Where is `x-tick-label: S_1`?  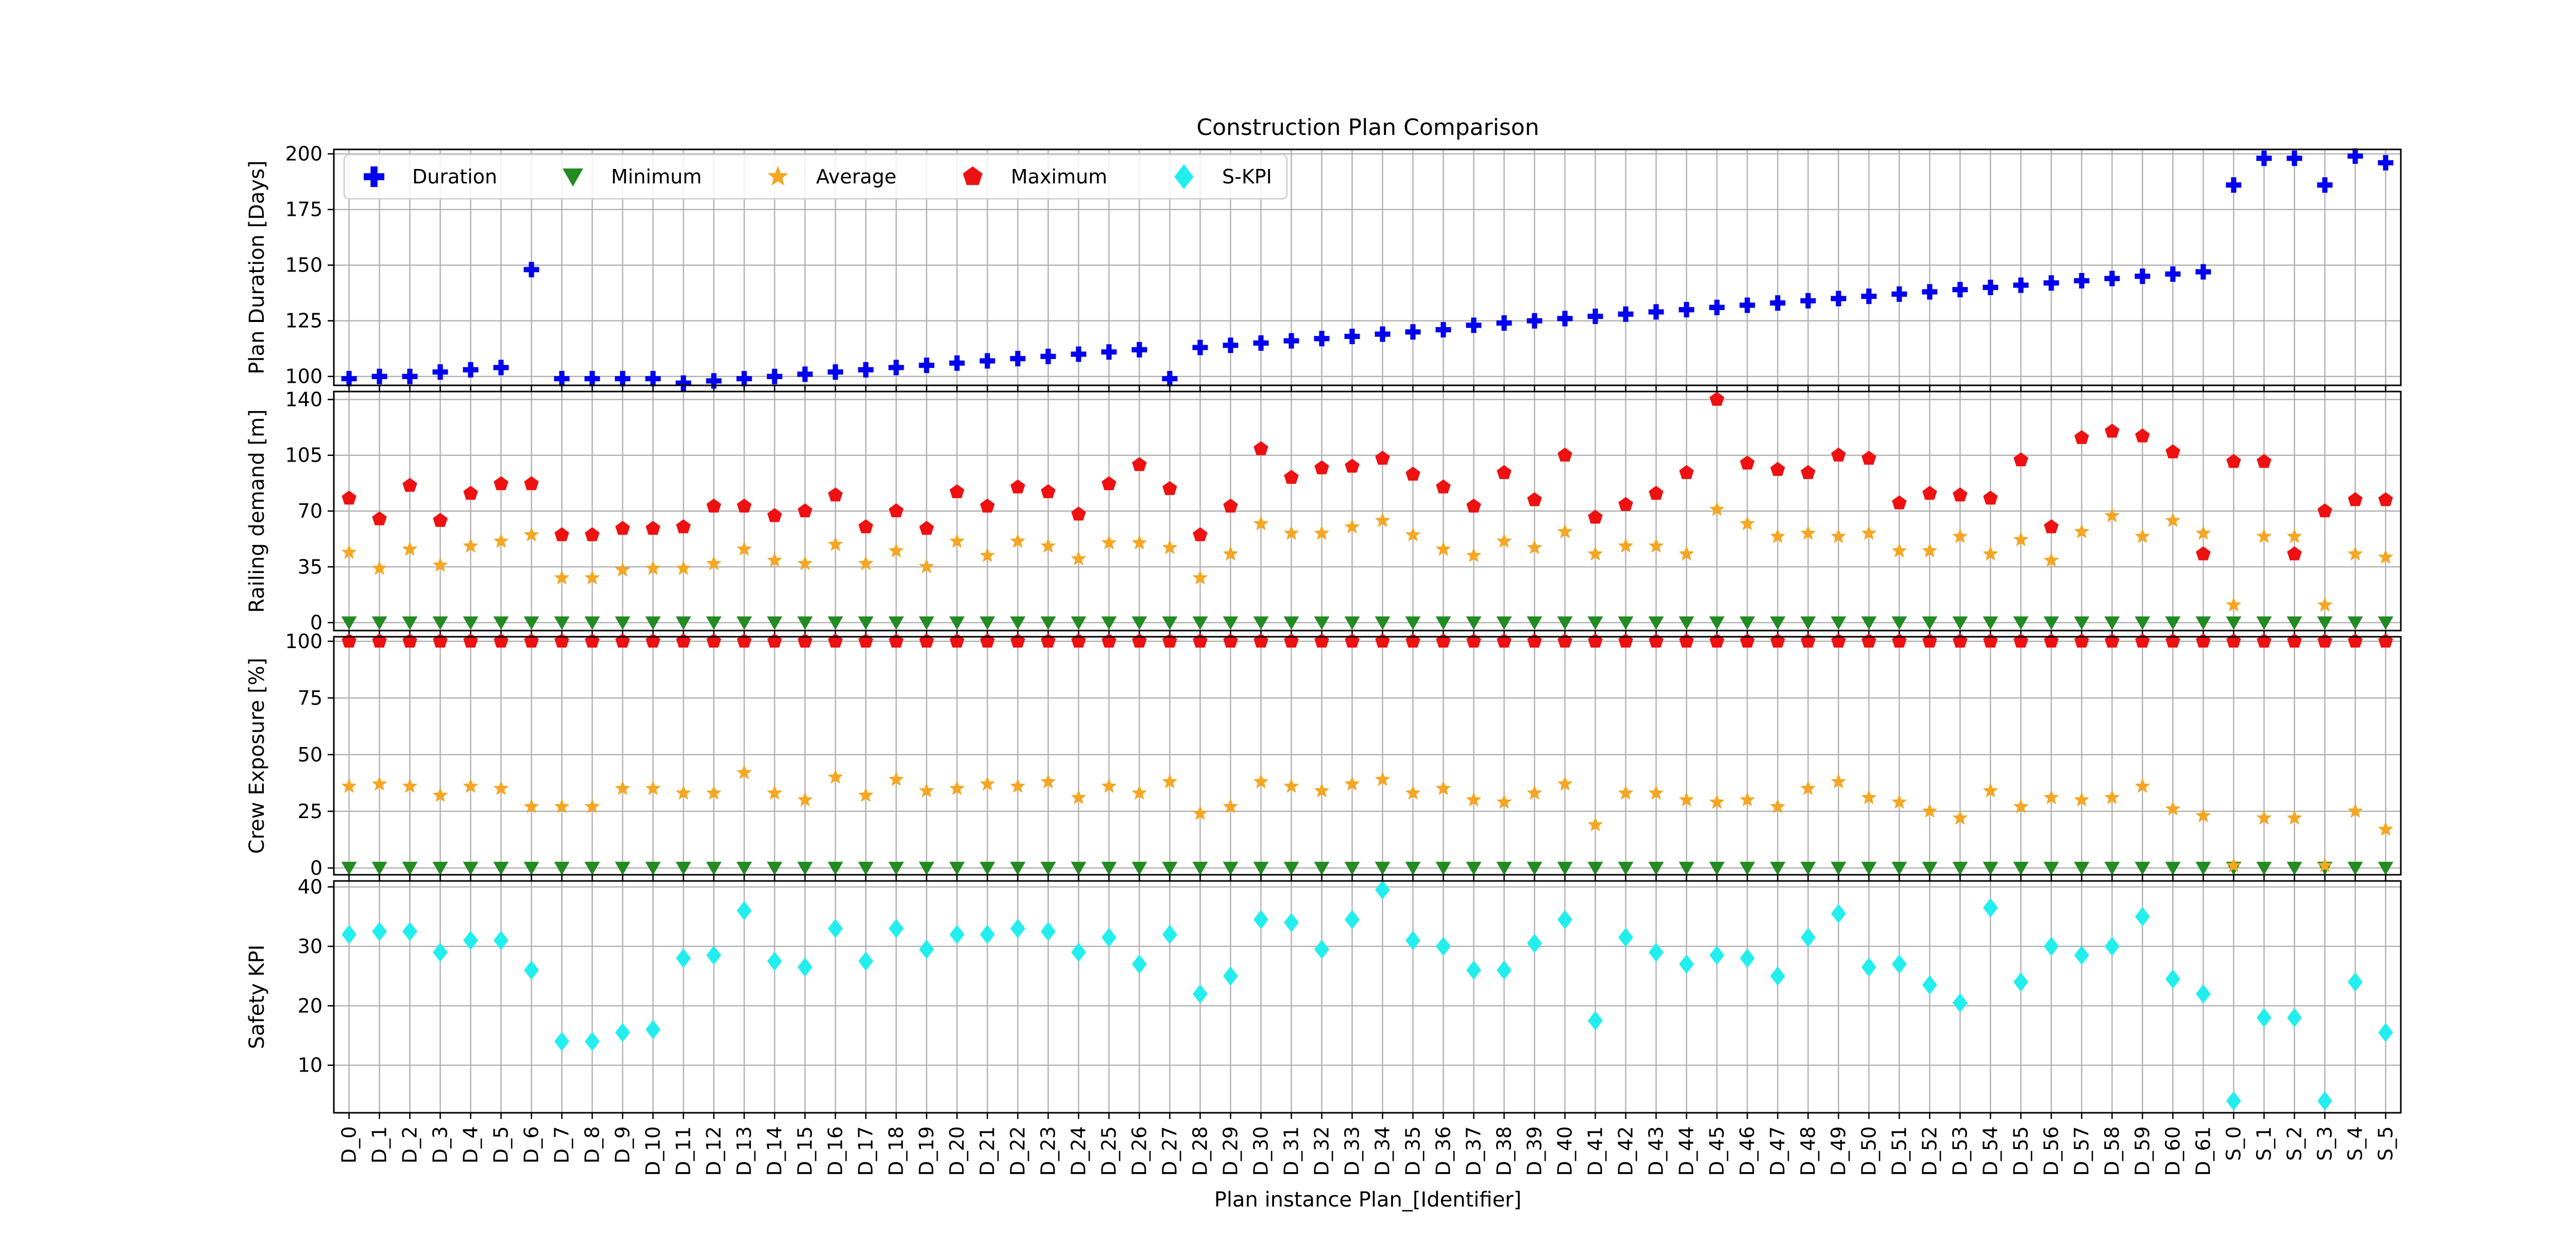 x-tick-label: S_1 is located at coordinates (2264, 1143).